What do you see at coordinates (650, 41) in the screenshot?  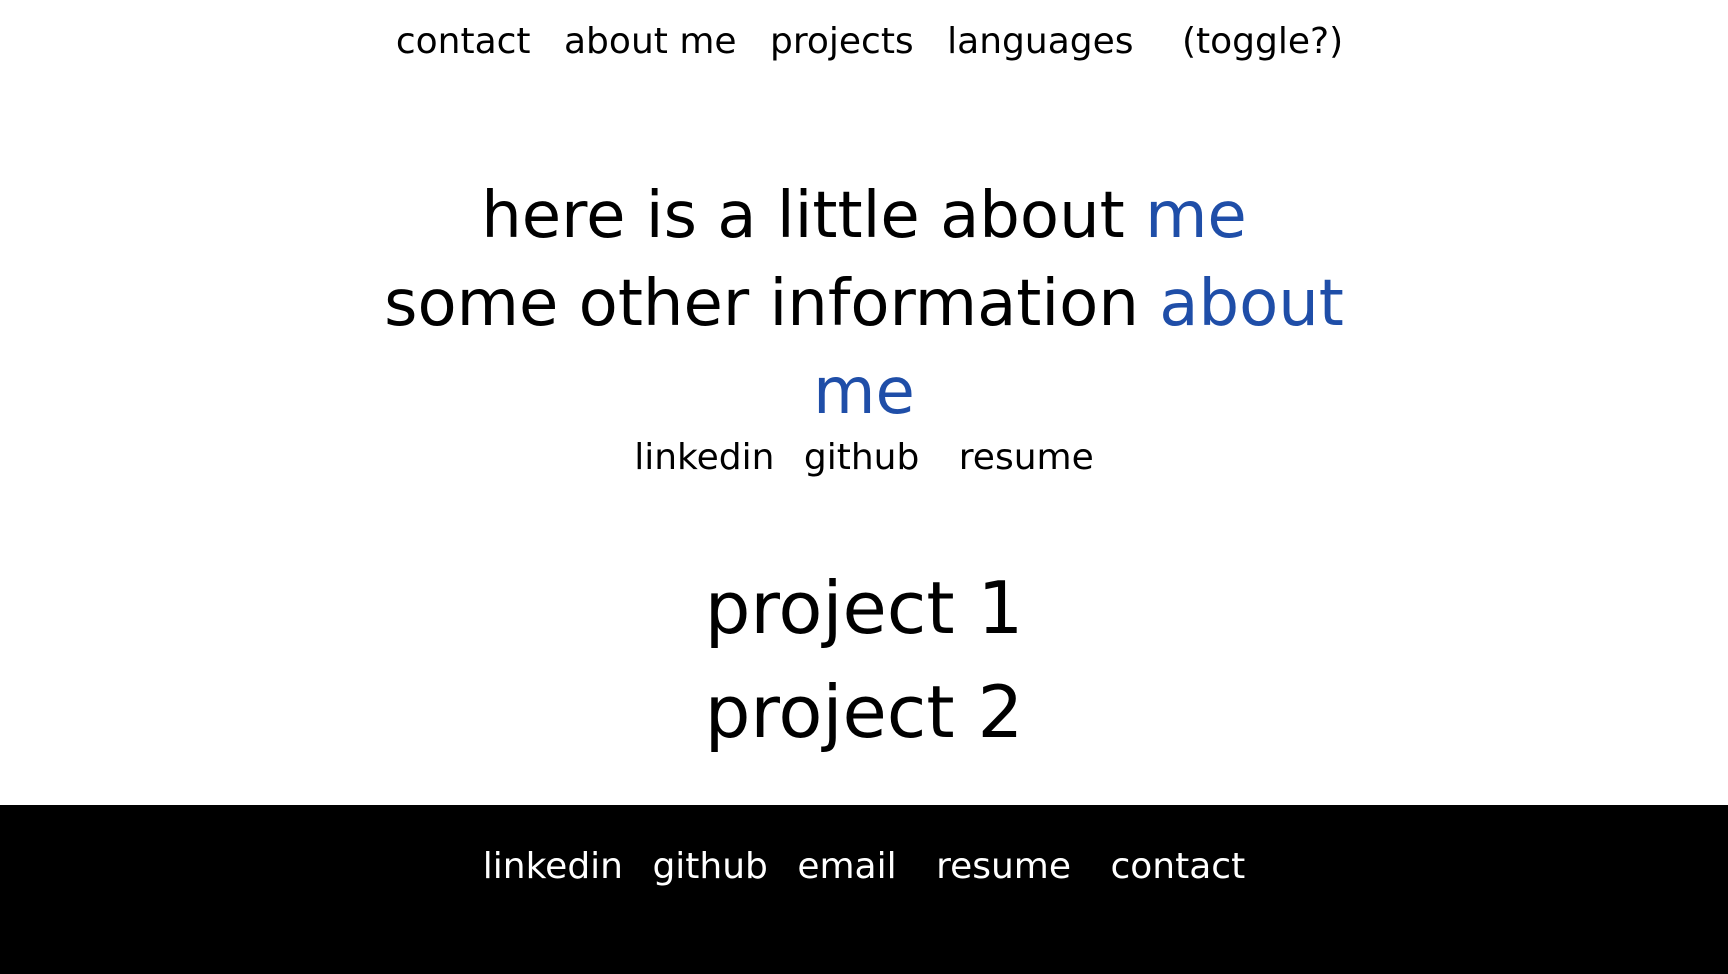 I see `nav-about-me-link: about me` at bounding box center [650, 41].